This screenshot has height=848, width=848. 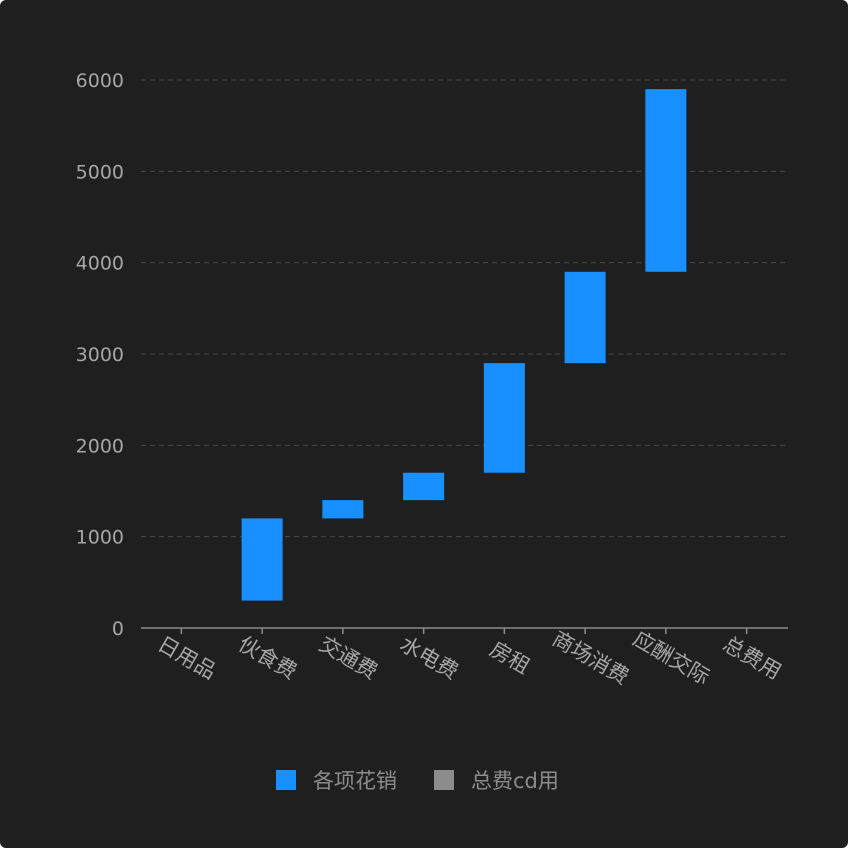 What do you see at coordinates (100, 264) in the screenshot?
I see `y-tick-label: 4000` at bounding box center [100, 264].